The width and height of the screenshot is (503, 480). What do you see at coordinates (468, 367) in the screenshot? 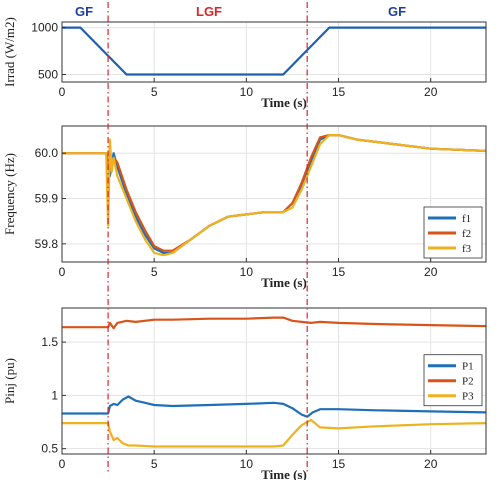
I see `legend-label-P1: P1` at bounding box center [468, 367].